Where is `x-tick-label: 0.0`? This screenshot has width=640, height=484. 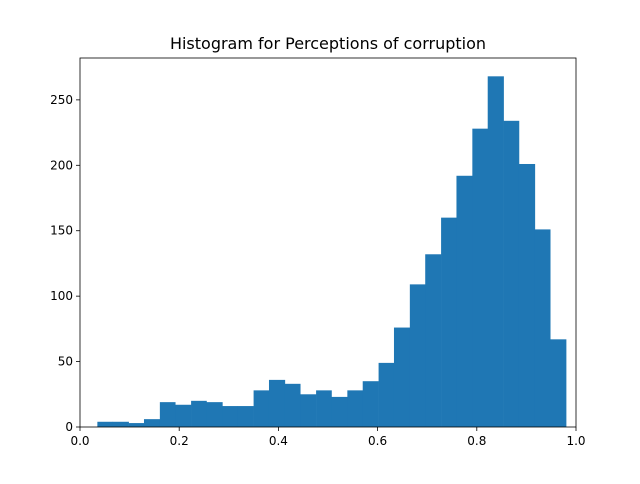
x-tick-label: 0.0 is located at coordinates (79, 441).